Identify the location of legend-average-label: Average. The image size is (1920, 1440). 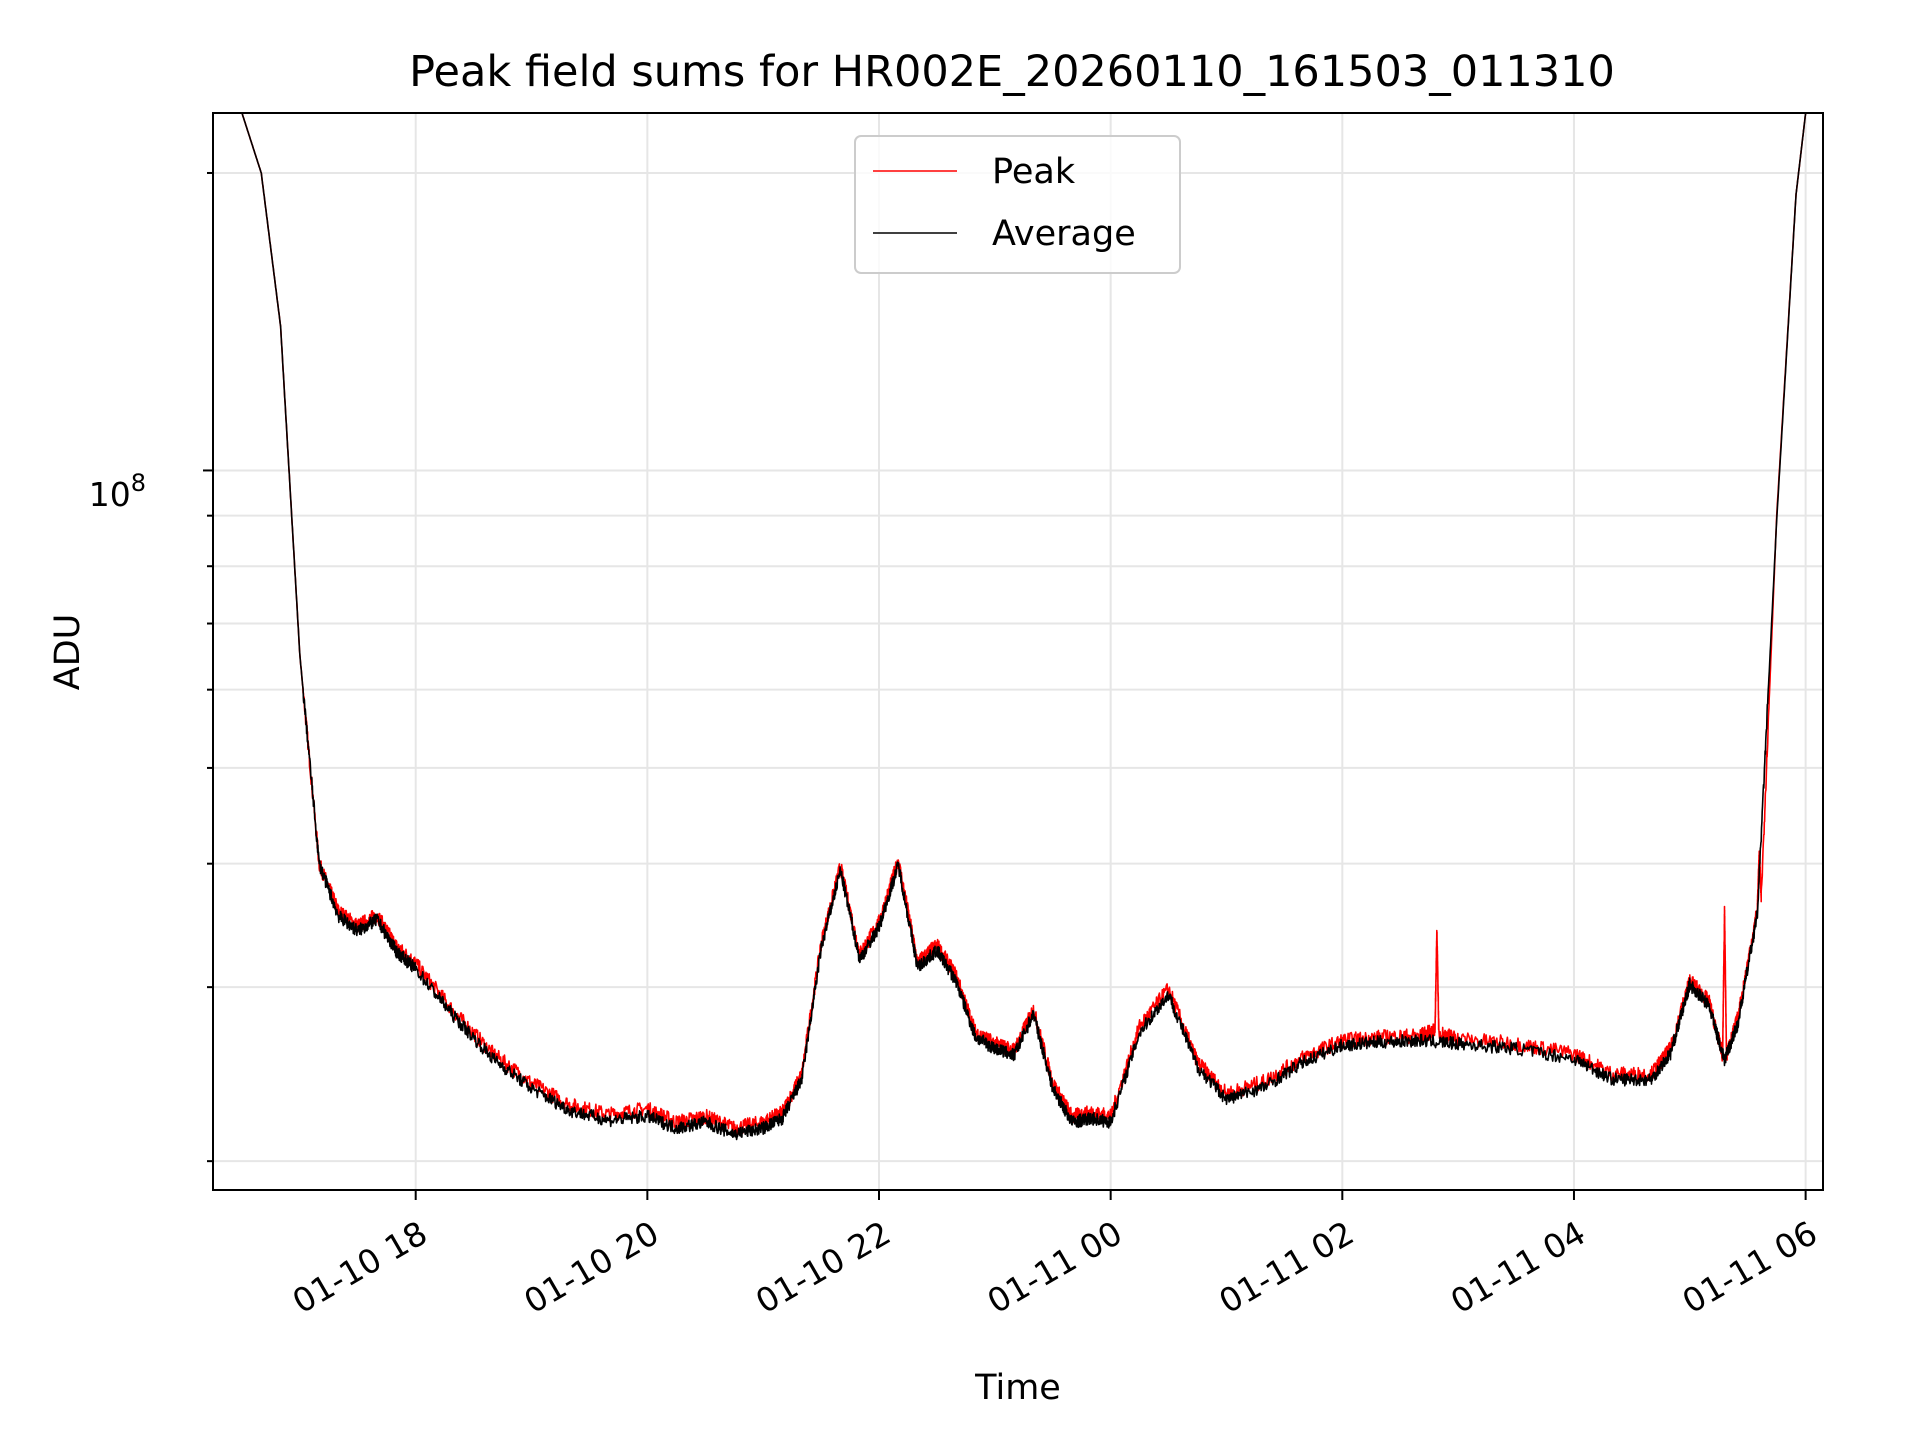
(1064, 234).